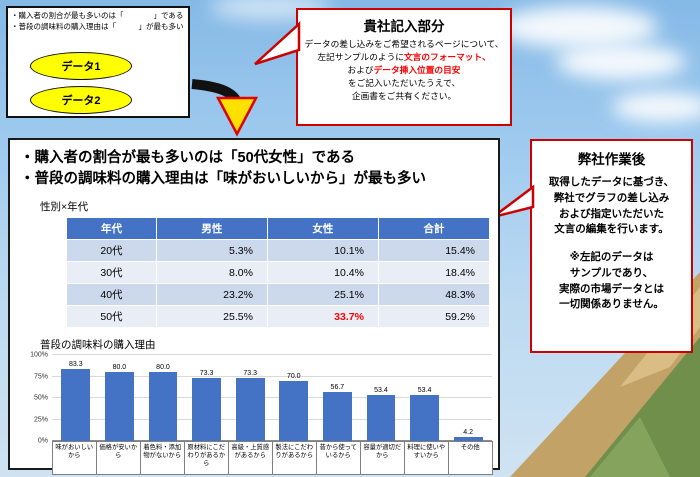  What do you see at coordinates (37, 458) in the screenshot?
I see `axis-spacer` at bounding box center [37, 458].